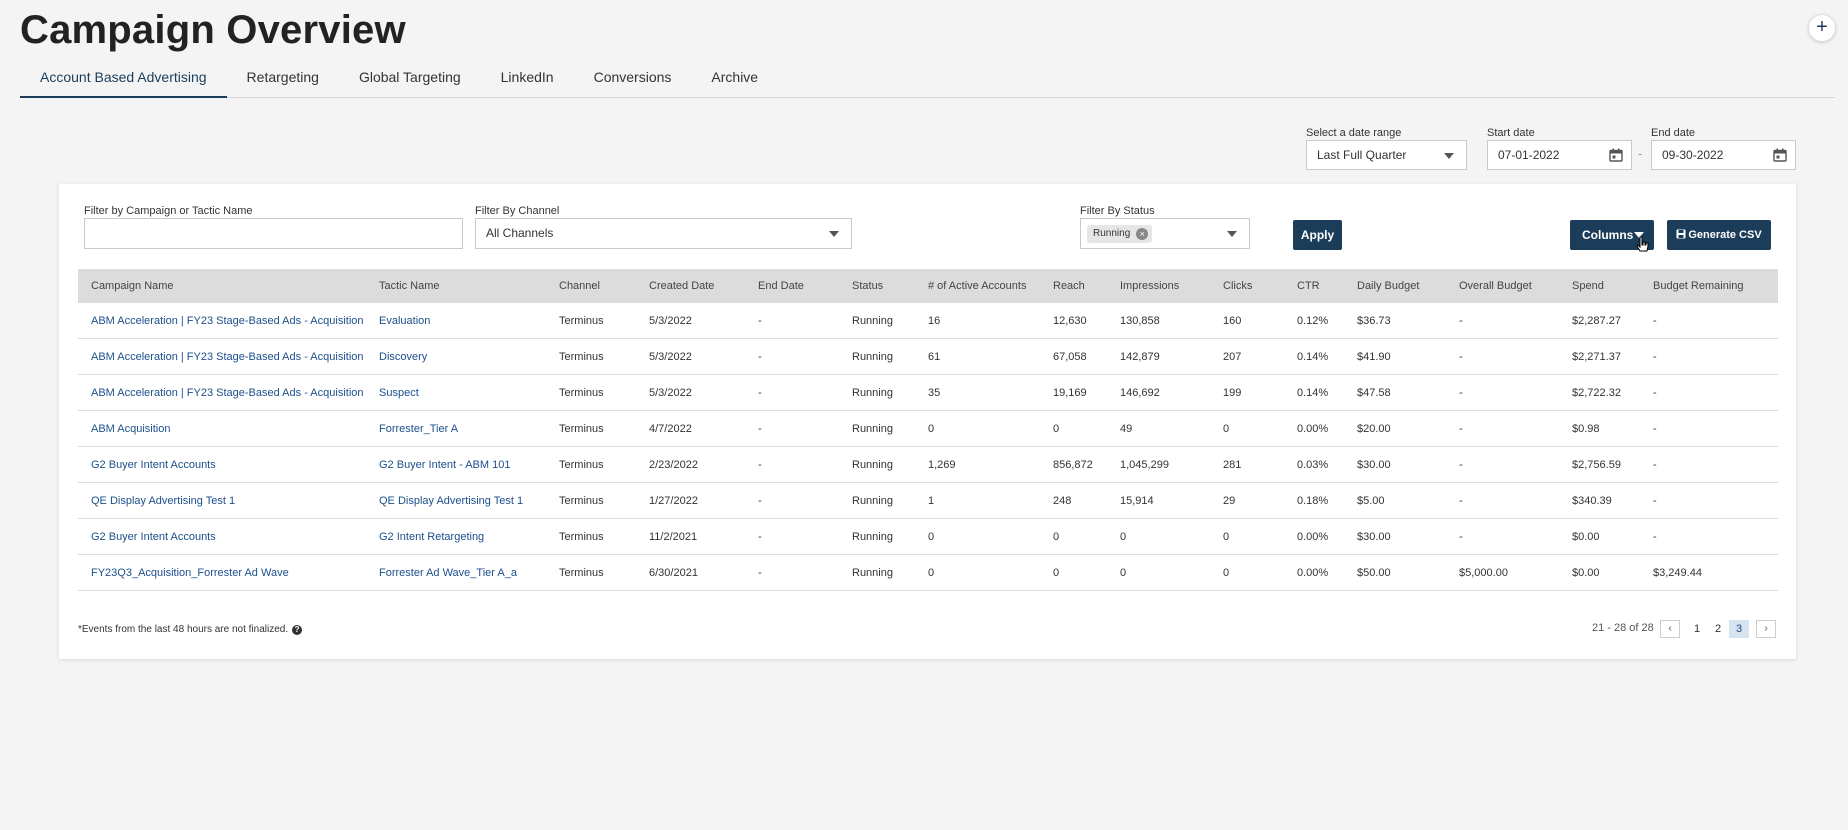 This screenshot has height=830, width=1848. Describe the element at coordinates (1232, 356) in the screenshot. I see `clicks-cell: 207` at that location.